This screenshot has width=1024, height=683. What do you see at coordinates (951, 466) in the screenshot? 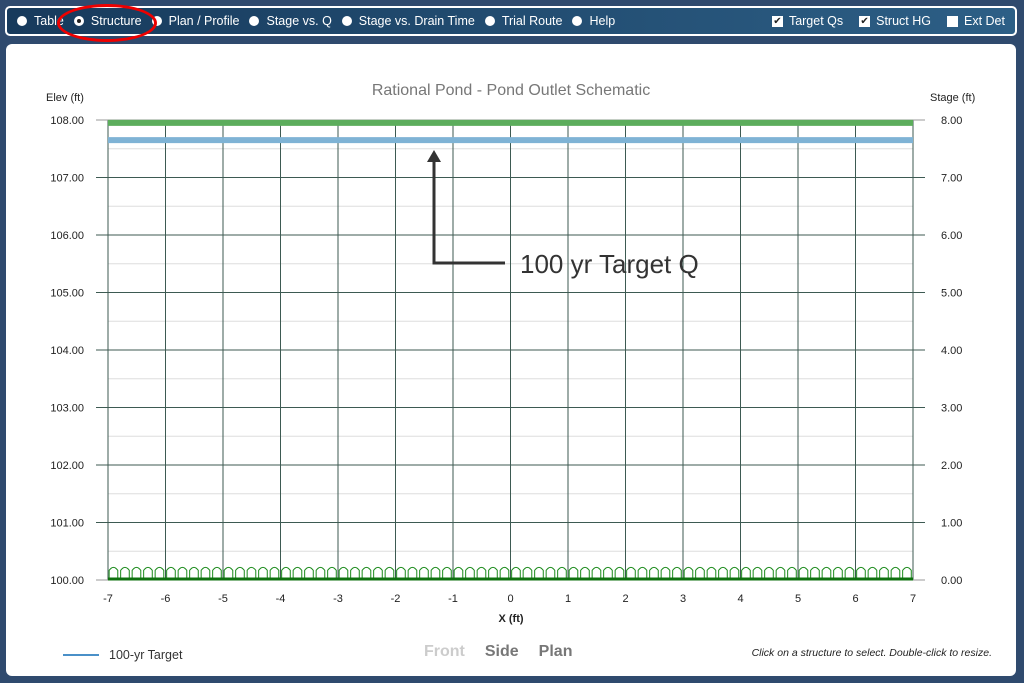
I see `y2-tick-label: 2.00` at bounding box center [951, 466].